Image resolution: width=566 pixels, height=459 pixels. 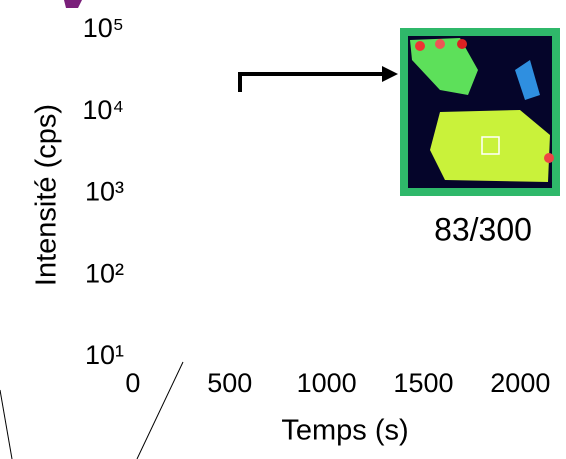 I want to click on y-tick-label: 10⁴, so click(x=103, y=110).